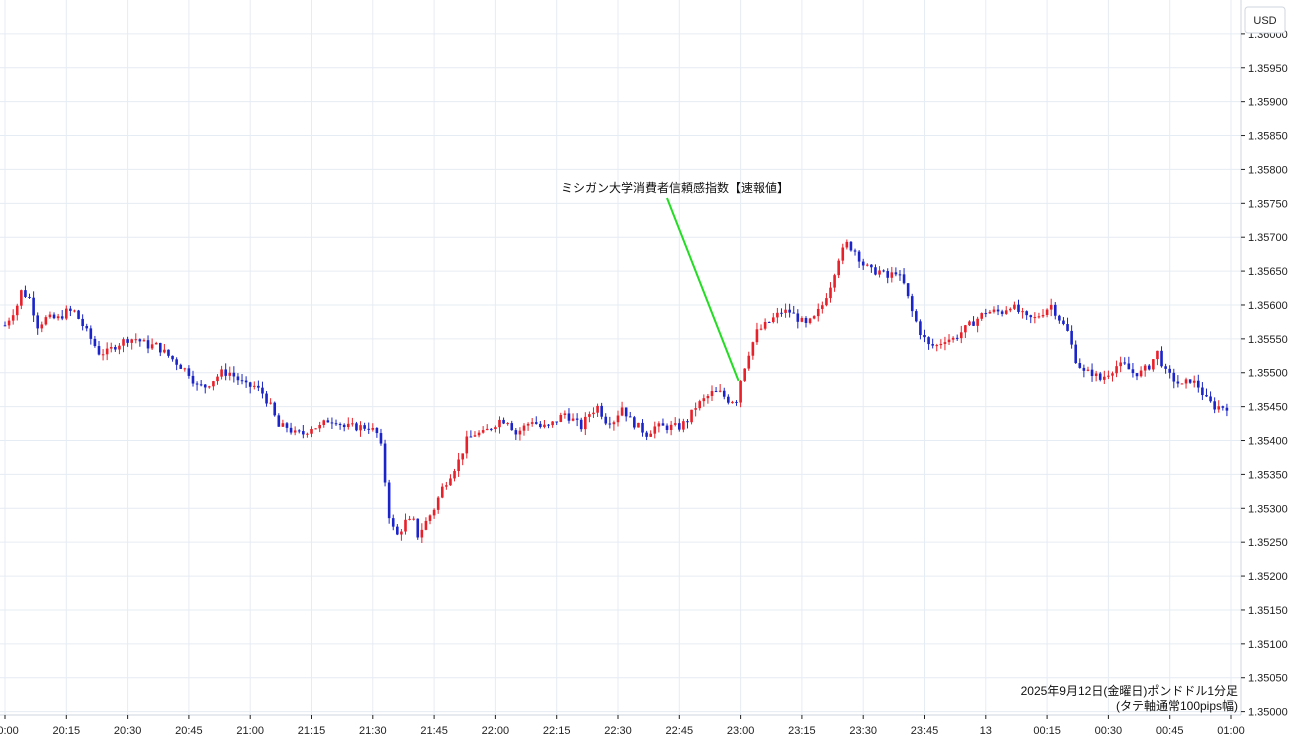 The image size is (1300, 745). I want to click on y-tick-label: 1.35250, so click(1268, 543).